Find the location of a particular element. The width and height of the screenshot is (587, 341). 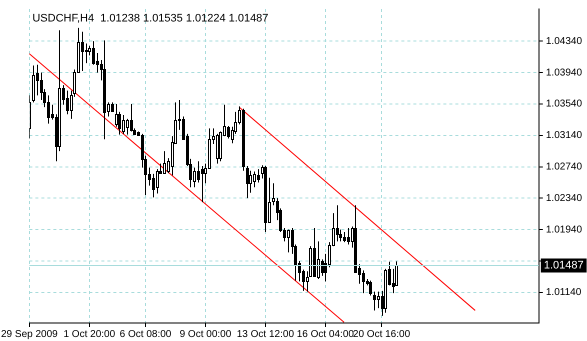

x-tick-label: 6 Oct 08:00 is located at coordinates (146, 334).